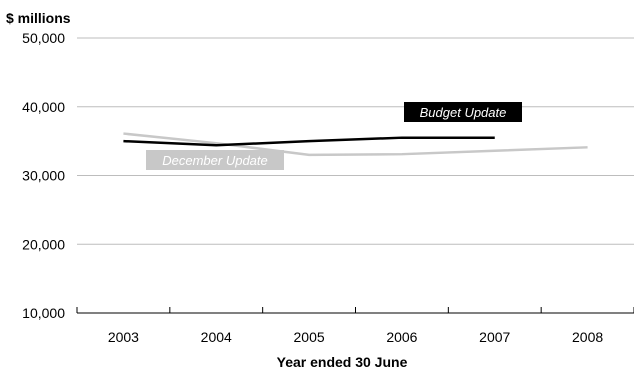 This screenshot has height=377, width=634. I want to click on y-axis-tick-labels: 10,000 20,000 30,000 40,000 50,000, so click(43, 175).